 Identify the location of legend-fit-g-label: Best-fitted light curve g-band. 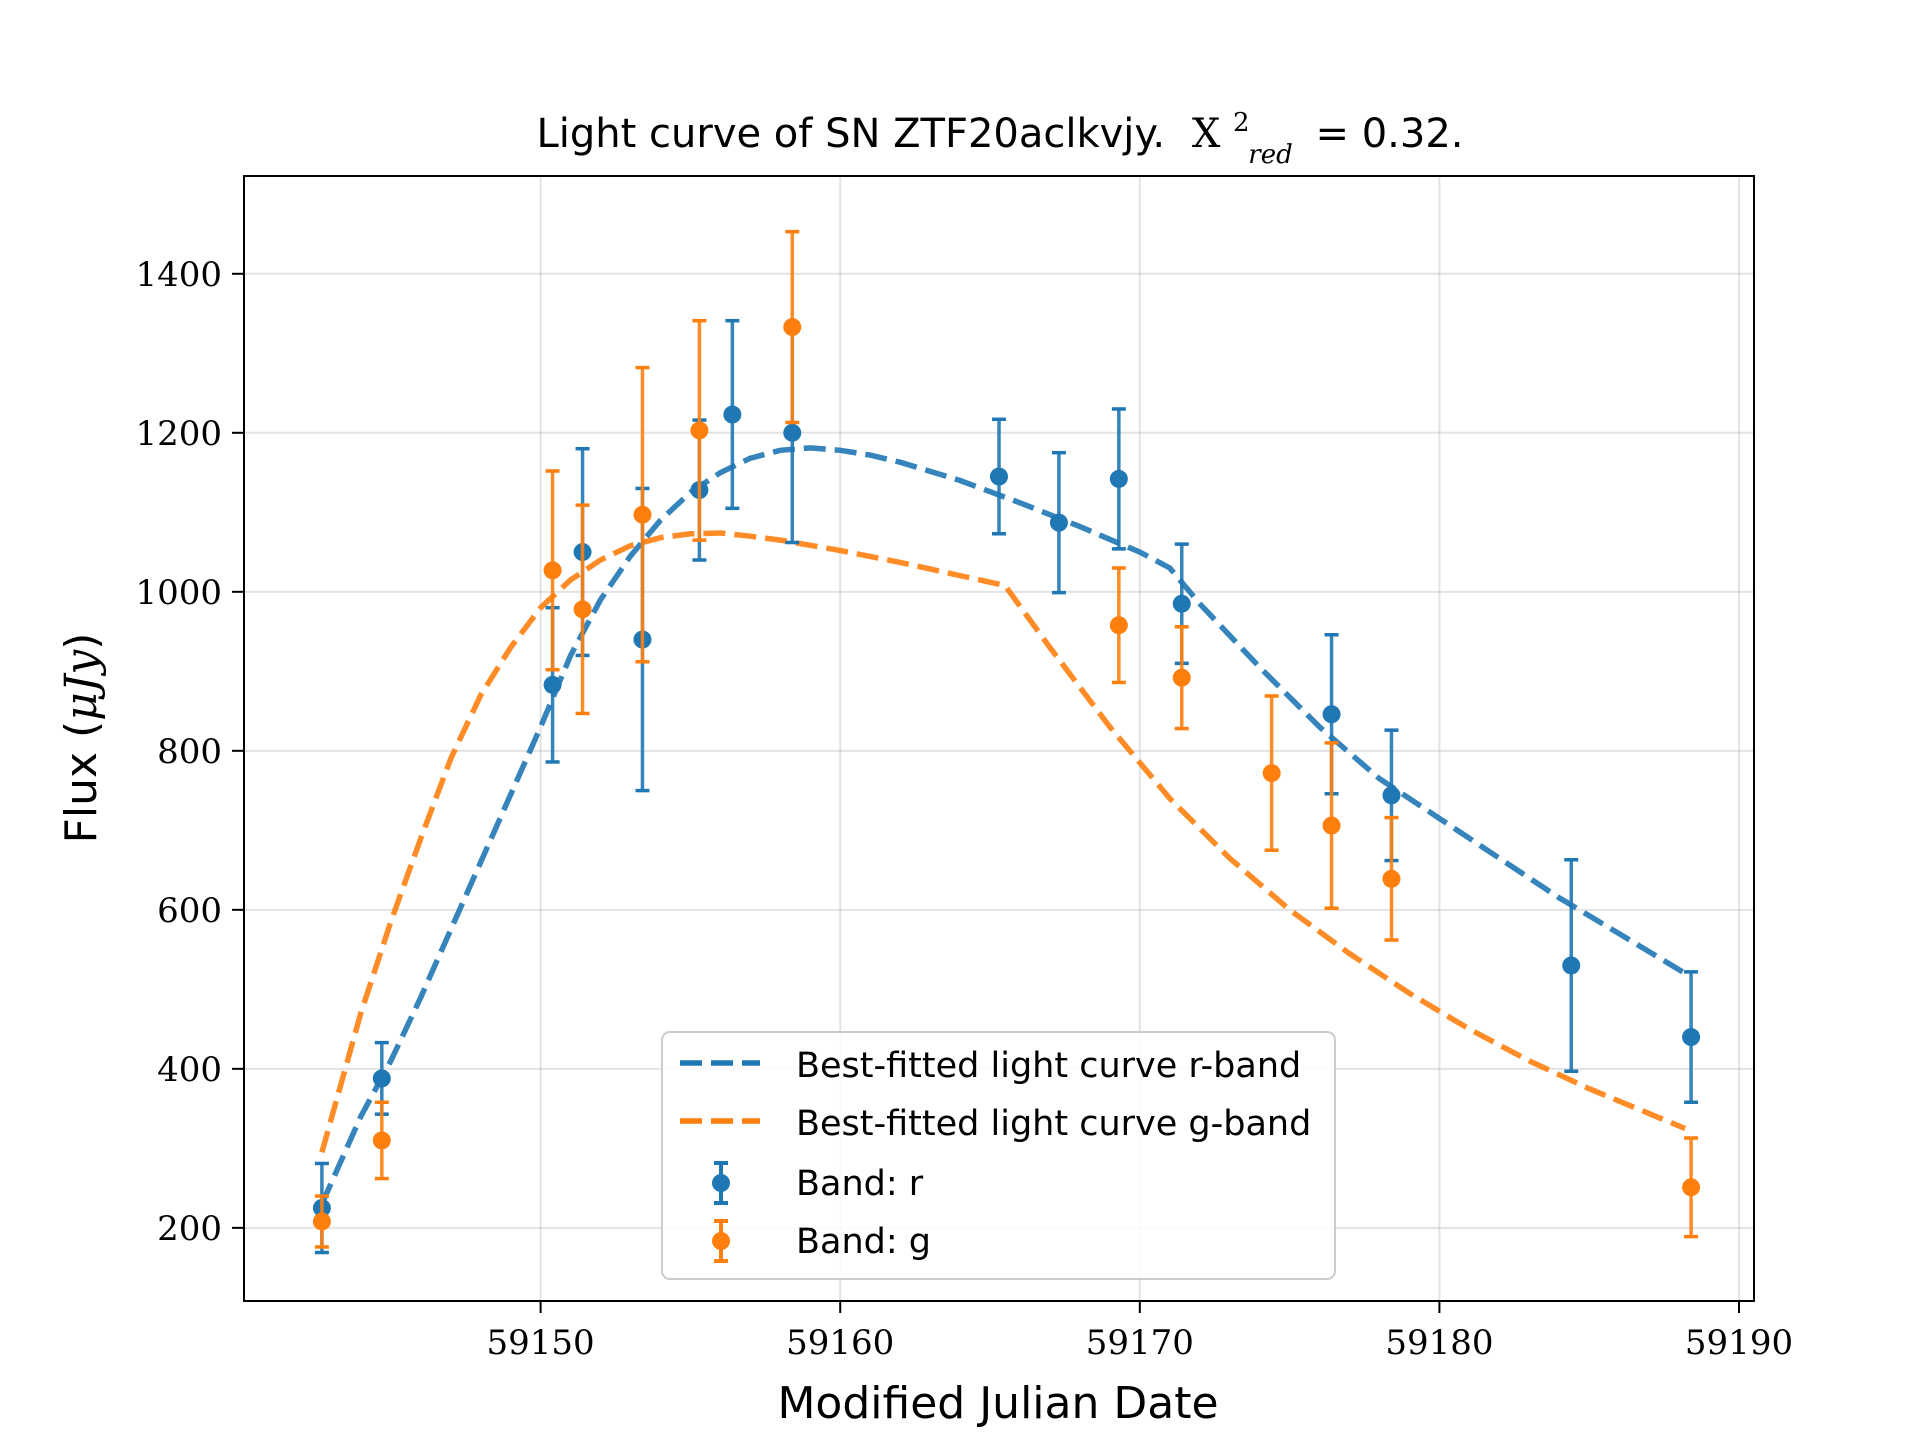
(1053, 1124).